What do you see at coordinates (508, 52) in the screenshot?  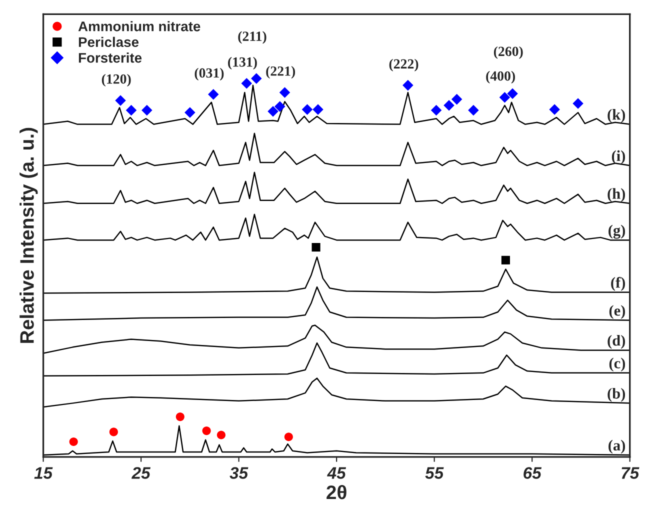 I see `annotation: (260)` at bounding box center [508, 52].